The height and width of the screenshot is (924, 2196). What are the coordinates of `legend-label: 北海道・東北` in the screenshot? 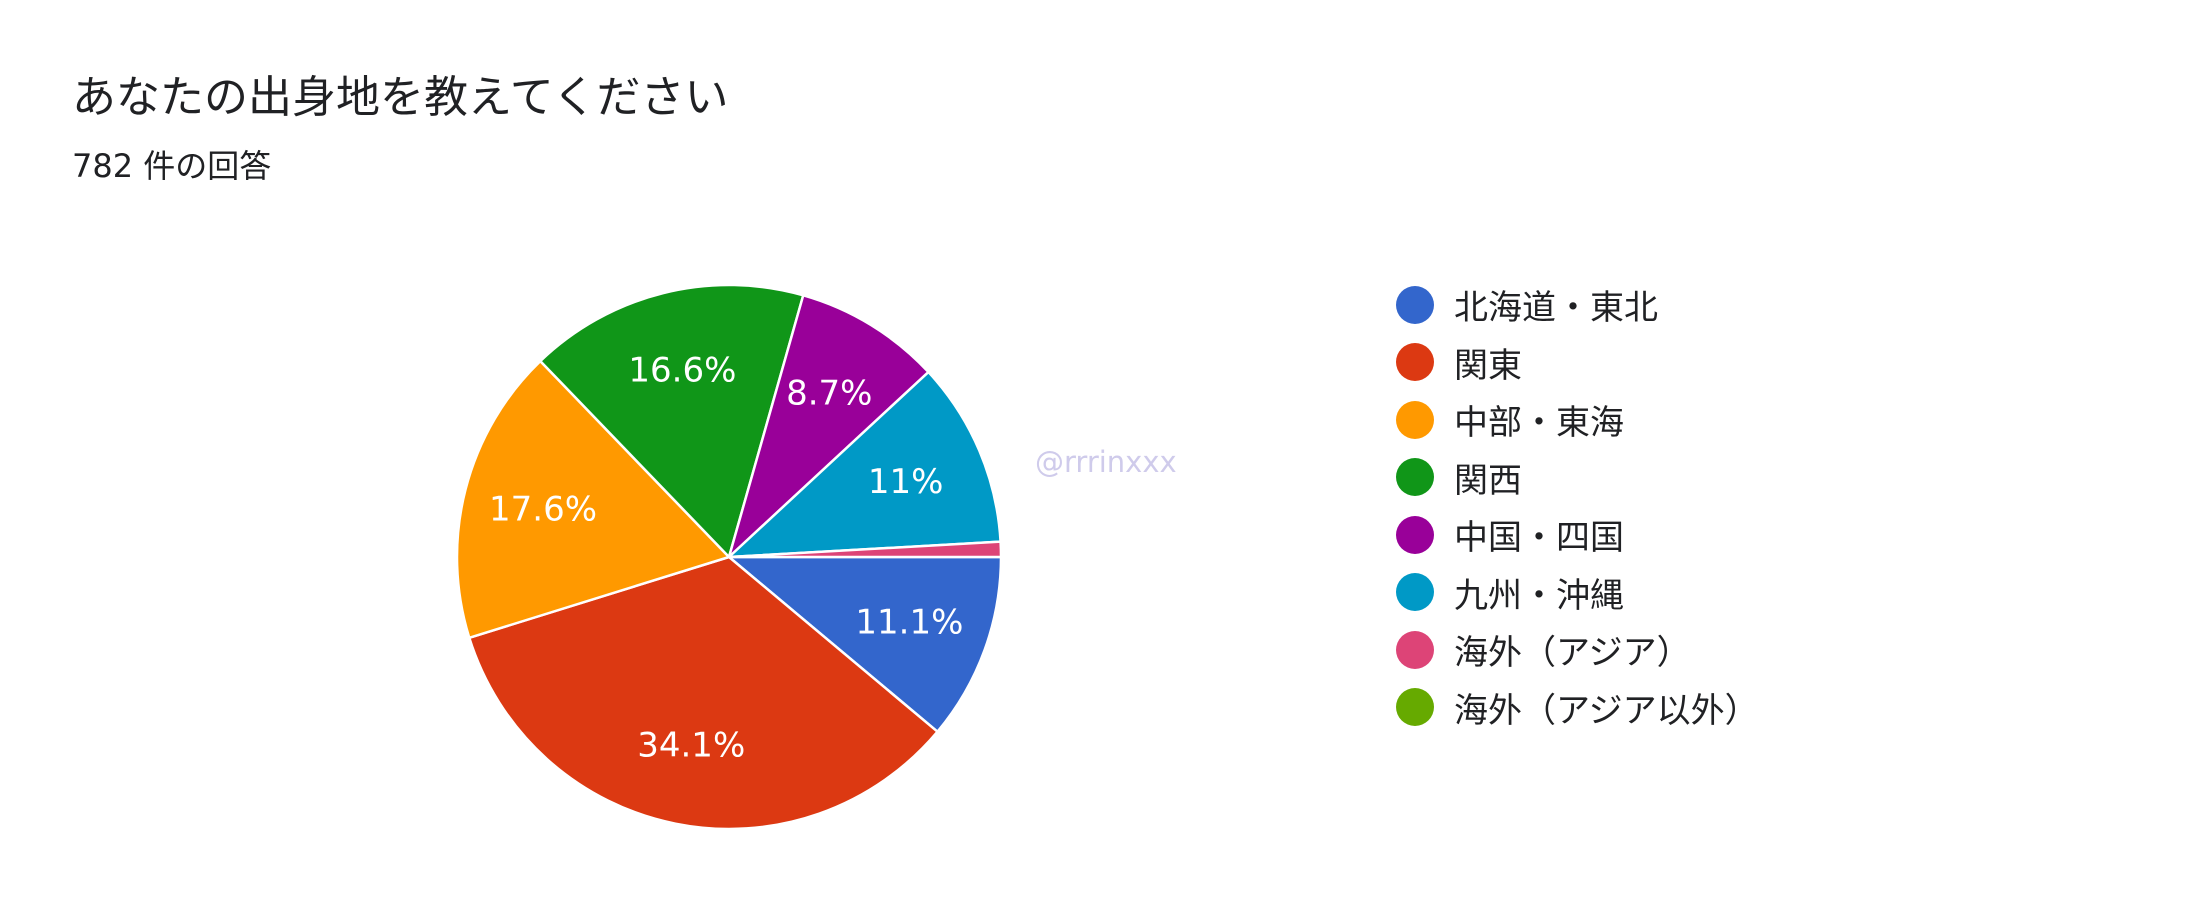 It's located at (1556, 308).